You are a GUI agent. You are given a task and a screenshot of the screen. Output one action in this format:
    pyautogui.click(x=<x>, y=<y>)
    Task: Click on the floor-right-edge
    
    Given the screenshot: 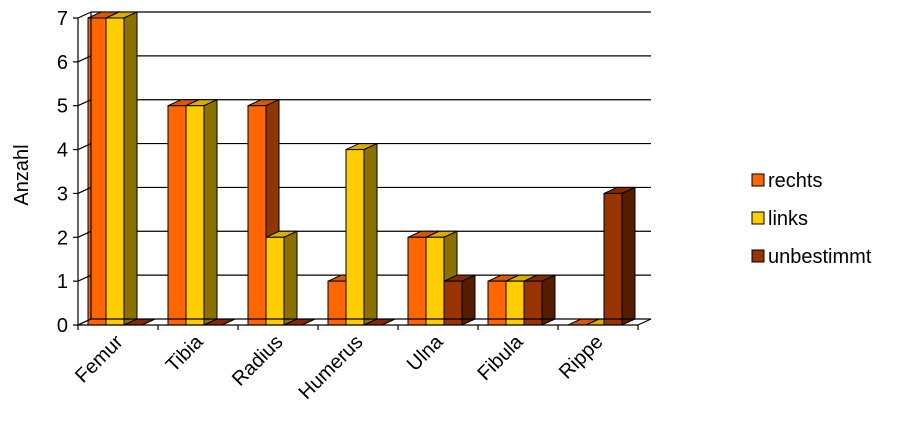 What is the action you would take?
    pyautogui.click(x=644, y=322)
    